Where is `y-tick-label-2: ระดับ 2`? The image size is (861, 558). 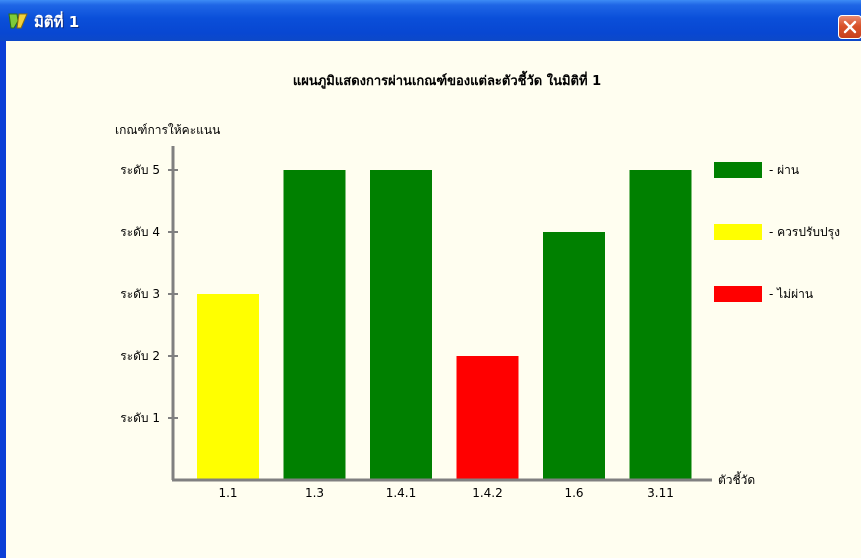 y-tick-label-2: ระดับ 2 is located at coordinates (140, 356).